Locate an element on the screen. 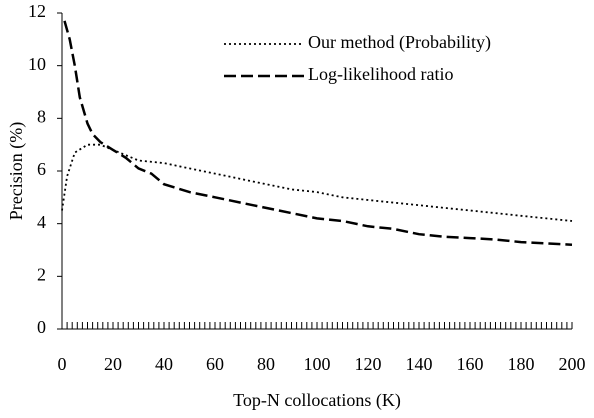  x-tick-label: 180 is located at coordinates (521, 364).